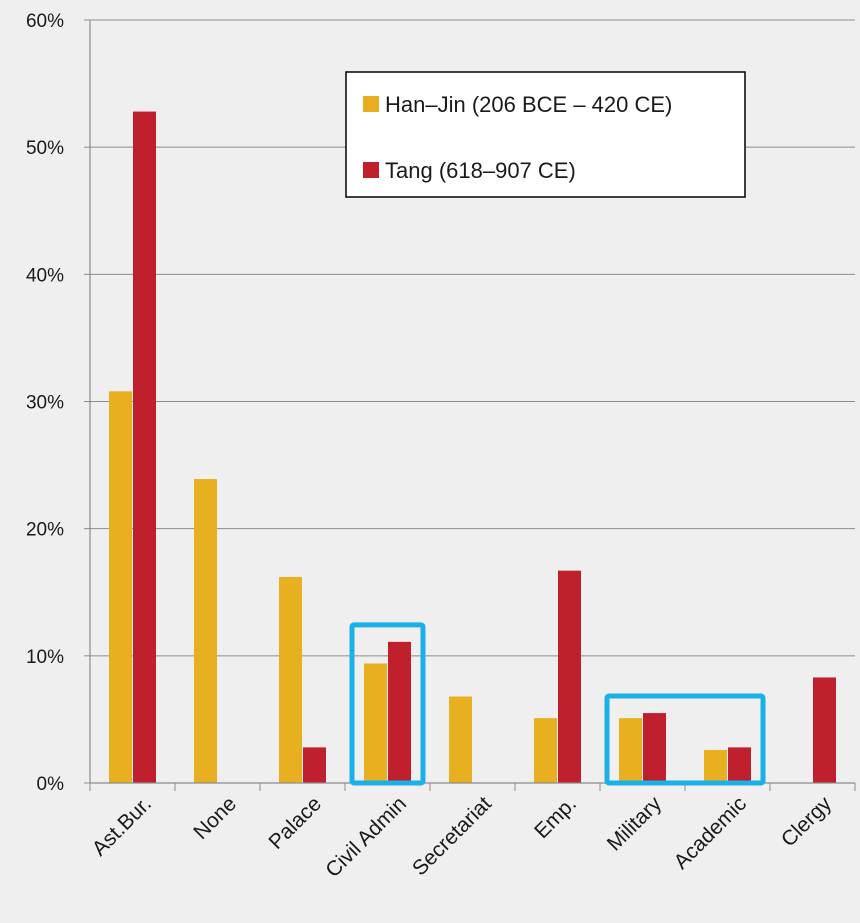 The width and height of the screenshot is (860, 923). What do you see at coordinates (824, 730) in the screenshot?
I see `bar-tang-clergy` at bounding box center [824, 730].